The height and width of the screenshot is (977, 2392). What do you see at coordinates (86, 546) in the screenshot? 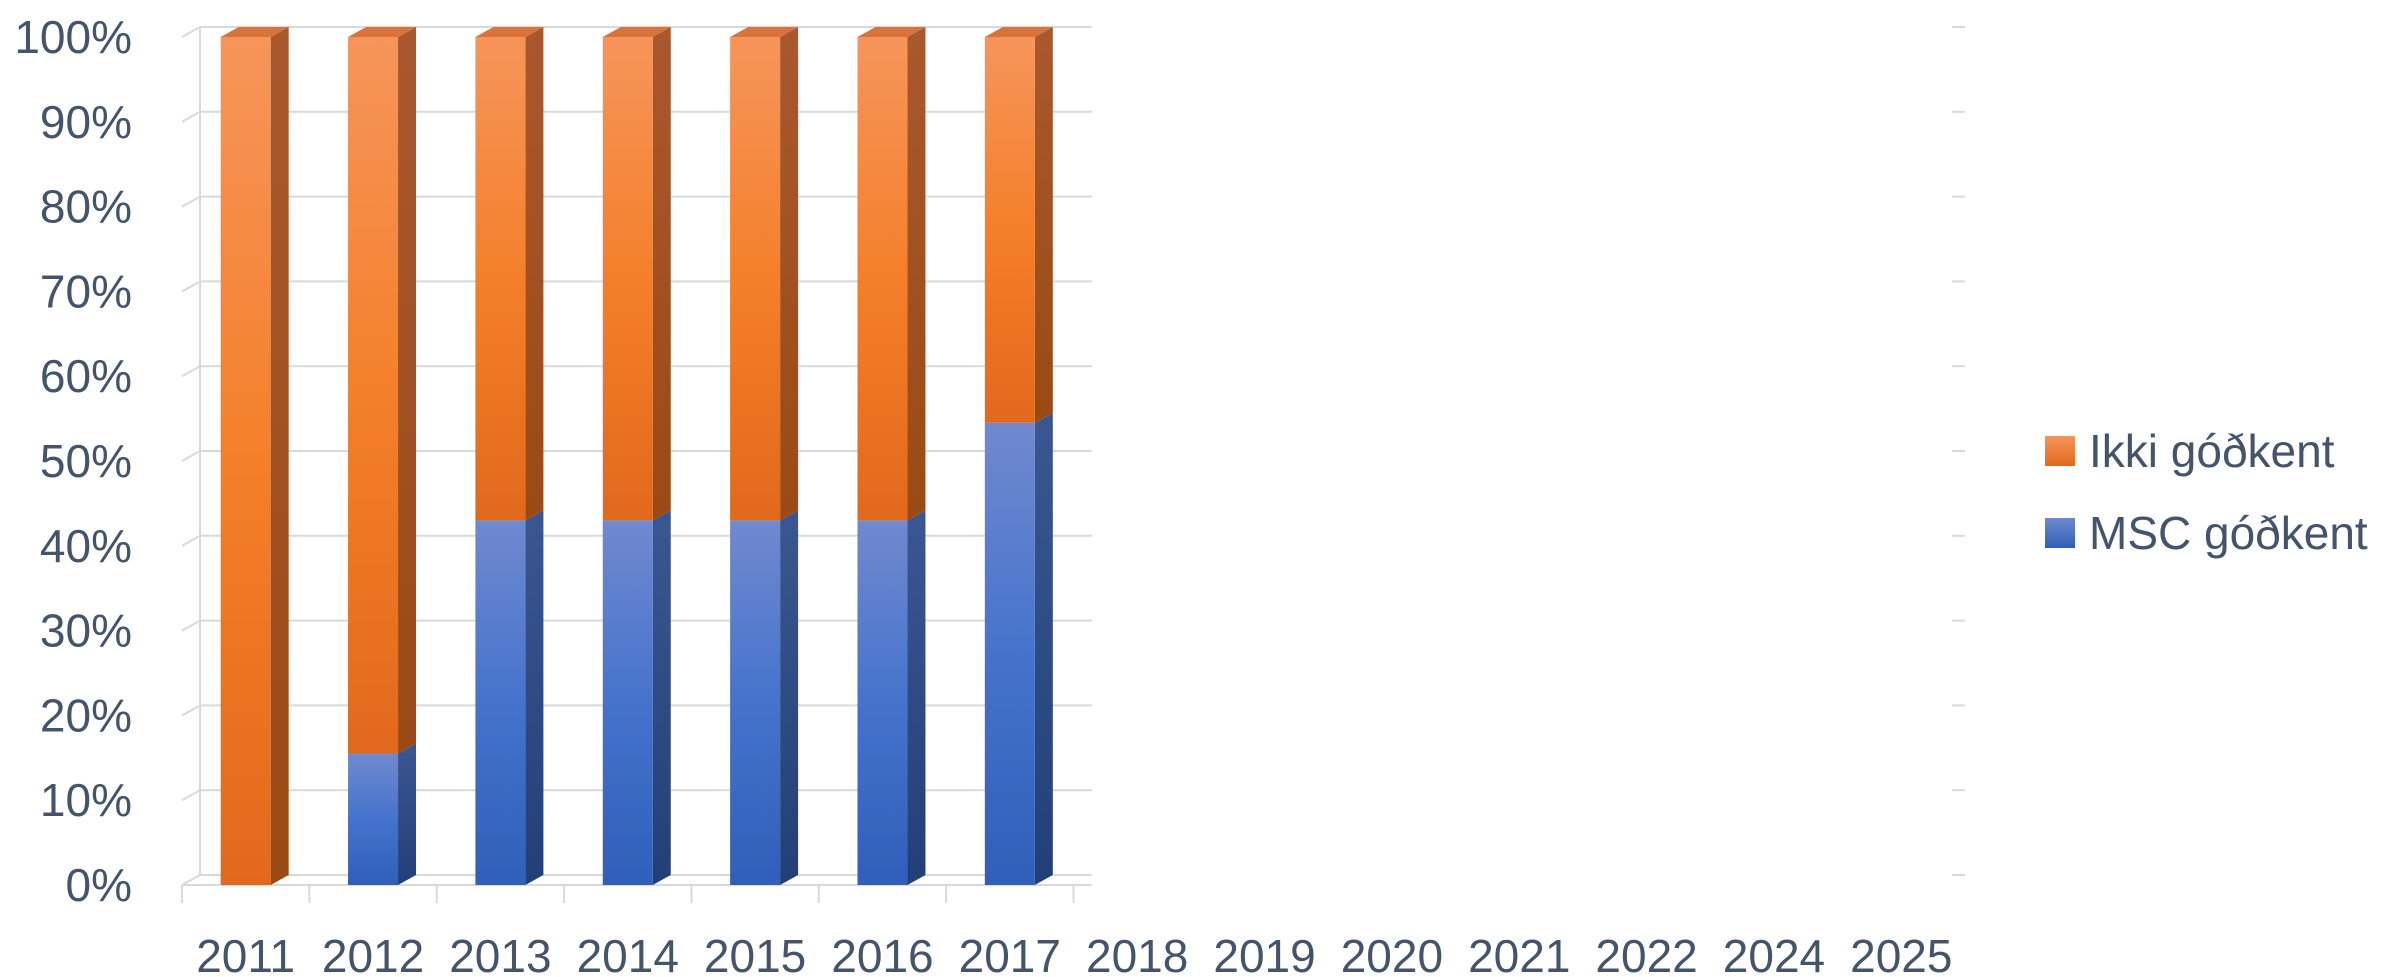
I see `y-tick-label: 40%` at bounding box center [86, 546].